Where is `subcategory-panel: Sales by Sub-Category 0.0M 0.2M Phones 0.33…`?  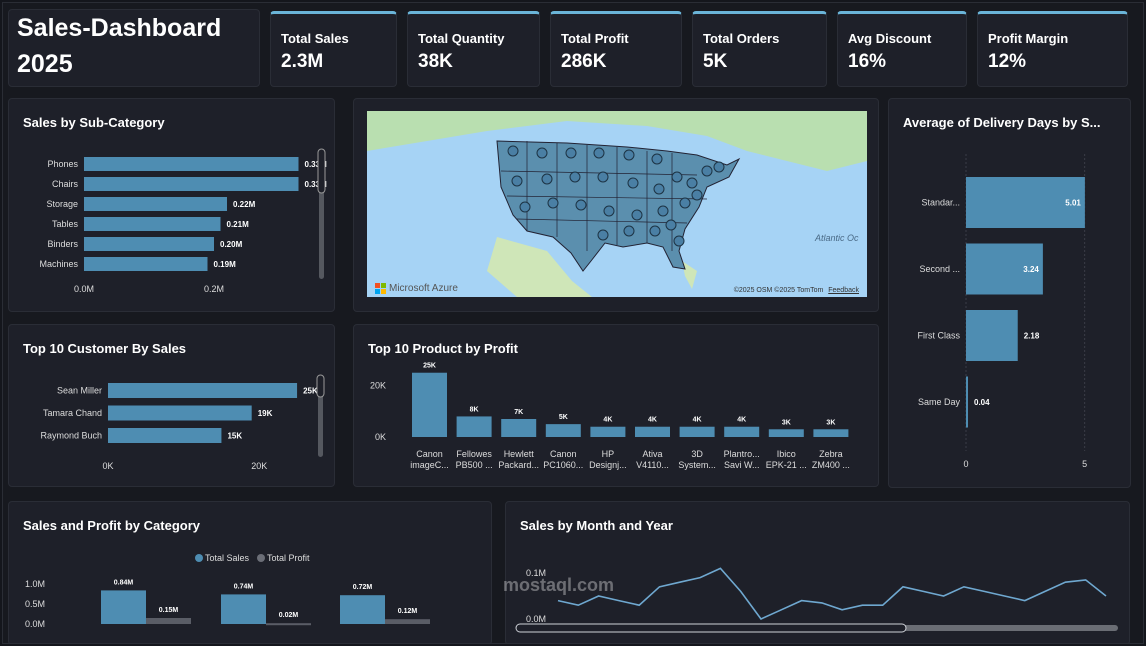 subcategory-panel: Sales by Sub-Category 0.0M 0.2M Phones 0.33… is located at coordinates (171, 205).